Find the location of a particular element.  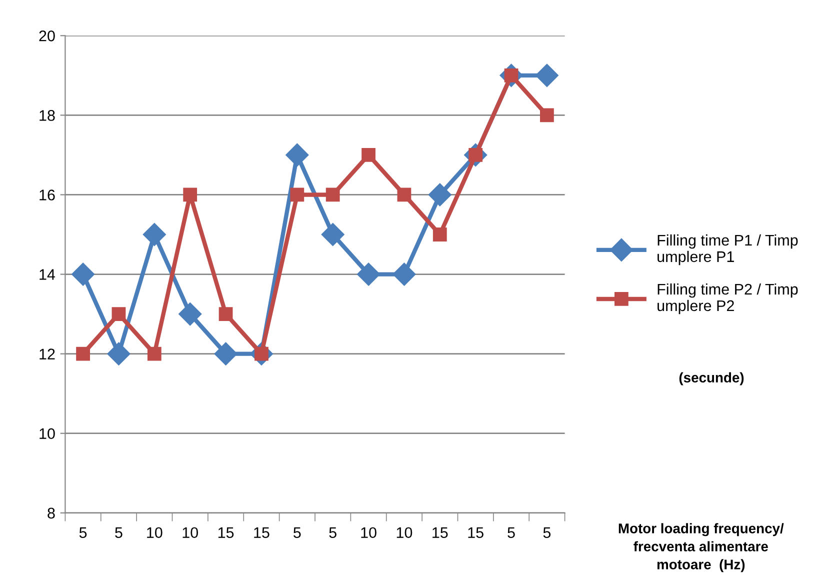

text: (secunde) is located at coordinates (711, 379).